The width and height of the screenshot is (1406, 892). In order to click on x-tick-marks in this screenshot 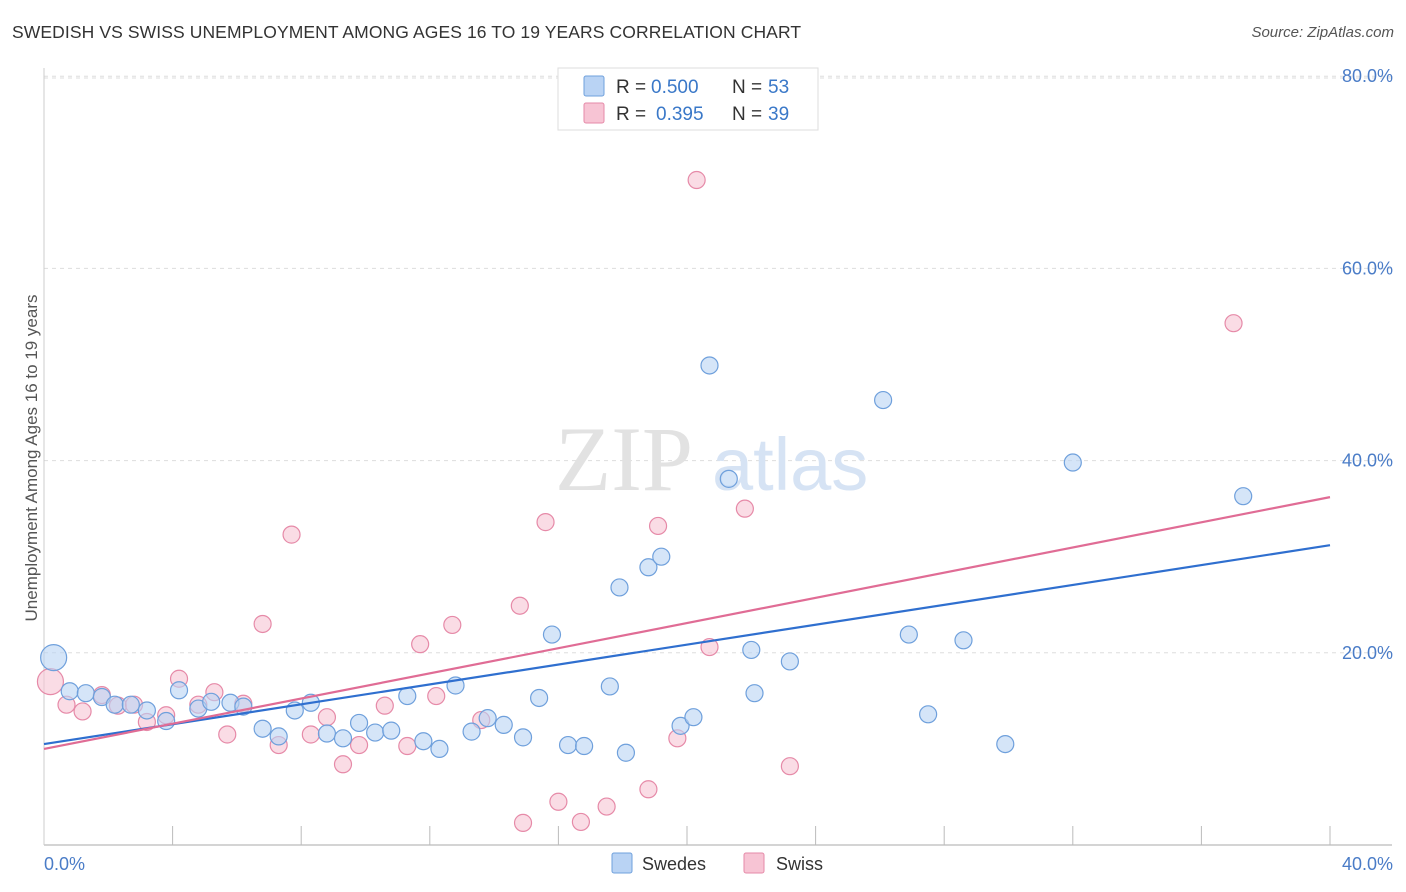, I will do `click(751, 835)`.